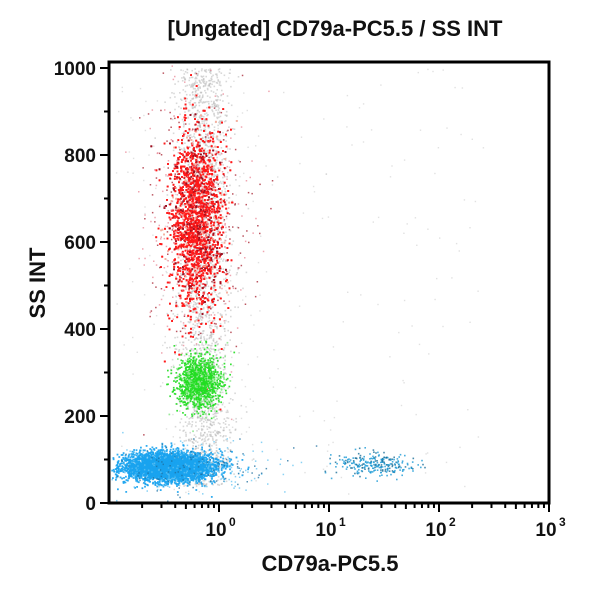 The height and width of the screenshot is (600, 600). Describe the element at coordinates (80, 243) in the screenshot. I see `y-tick-label: 600` at that location.